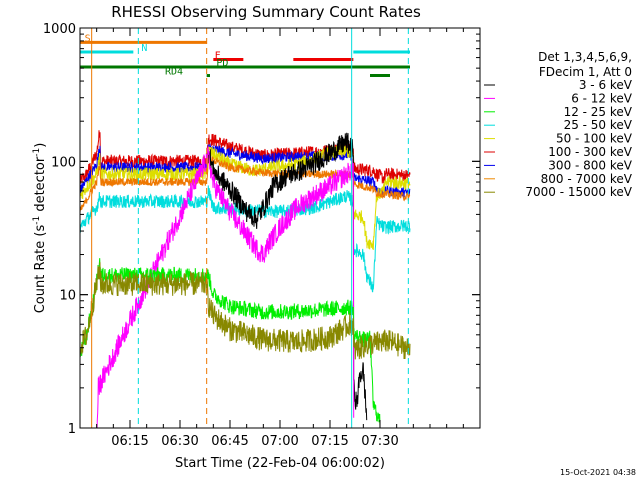 The height and width of the screenshot is (480, 640). What do you see at coordinates (585, 57) in the screenshot?
I see `legend-header-detectors: Det 1,3,4,5,6,9,` at bounding box center [585, 57].